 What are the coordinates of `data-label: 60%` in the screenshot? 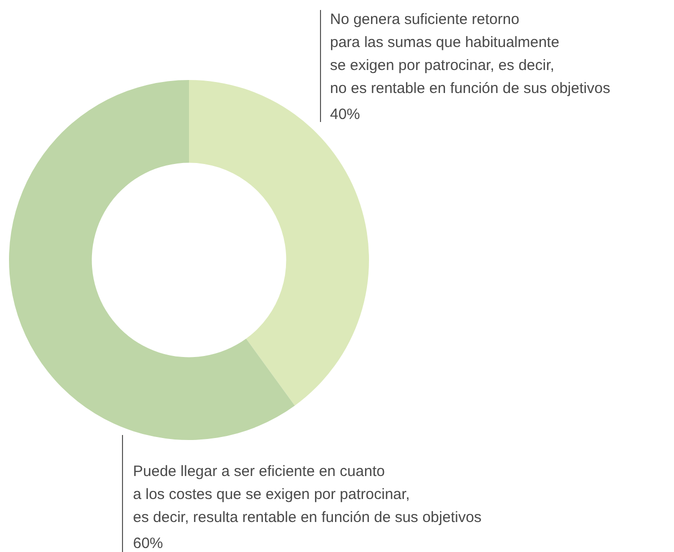 It's located at (148, 543).